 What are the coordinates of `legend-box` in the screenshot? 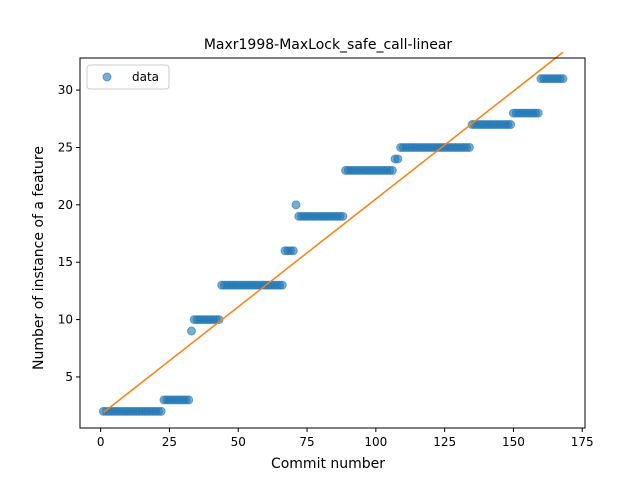 It's located at (128, 77).